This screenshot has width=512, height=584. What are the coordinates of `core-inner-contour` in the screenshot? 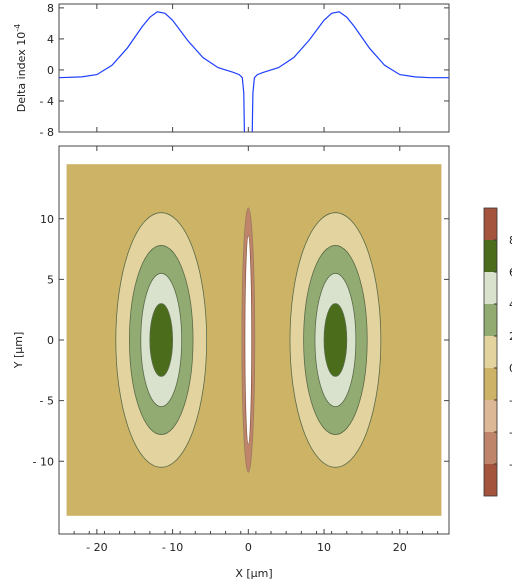 It's located at (248, 340).